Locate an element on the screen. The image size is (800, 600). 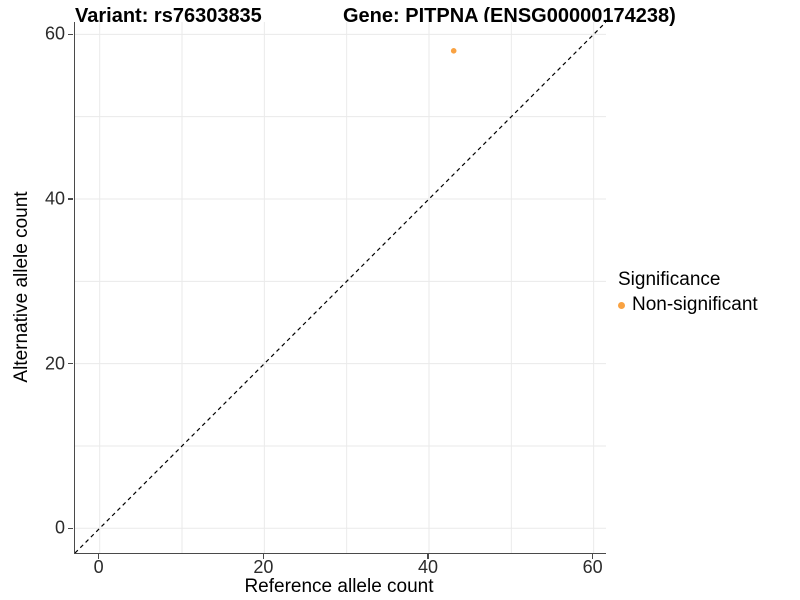
y-tick-label: 40 is located at coordinates (54, 198).